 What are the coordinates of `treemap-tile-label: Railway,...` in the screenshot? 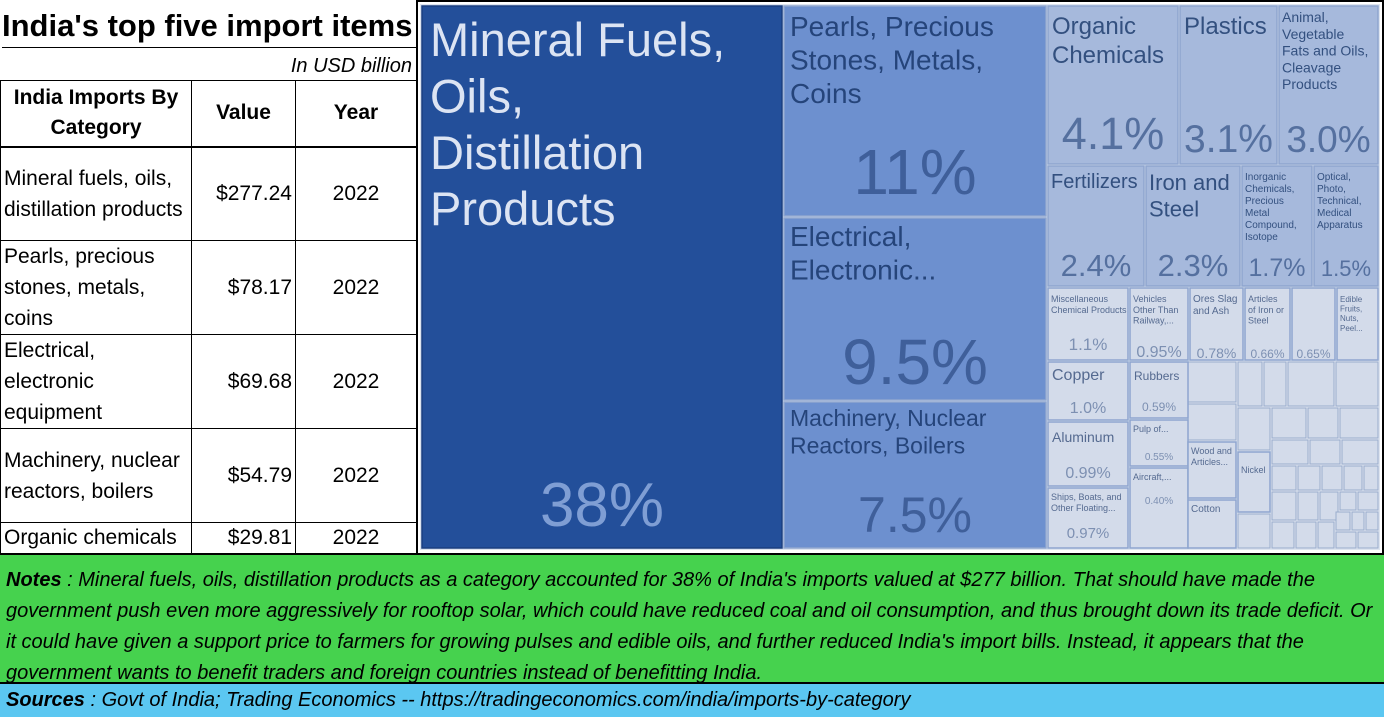 It's located at (1153, 321).